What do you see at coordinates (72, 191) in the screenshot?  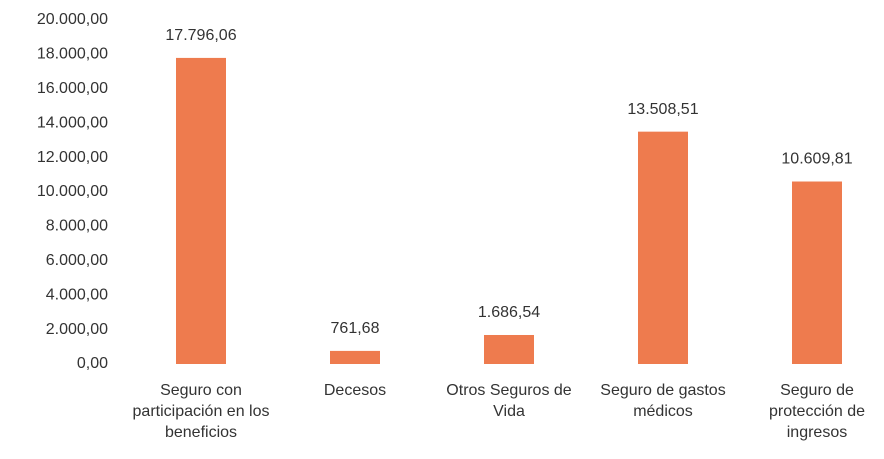 I see `y-tick-label: 10.000,00` at bounding box center [72, 191].